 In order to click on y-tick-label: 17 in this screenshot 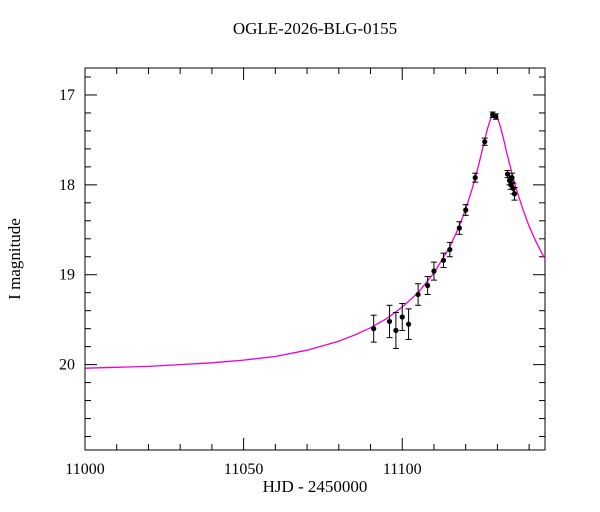, I will do `click(67, 95)`.